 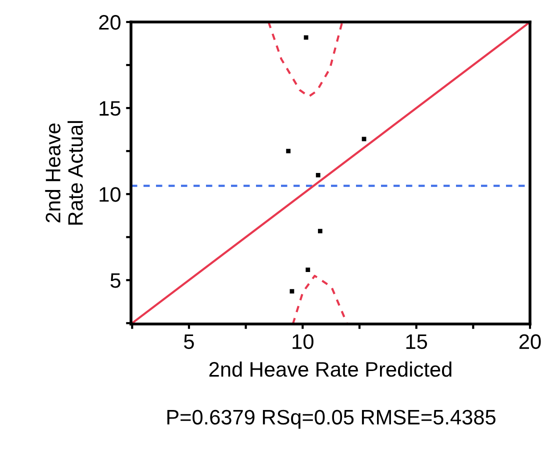 What do you see at coordinates (110, 194) in the screenshot?
I see `y-tick-label: 10` at bounding box center [110, 194].